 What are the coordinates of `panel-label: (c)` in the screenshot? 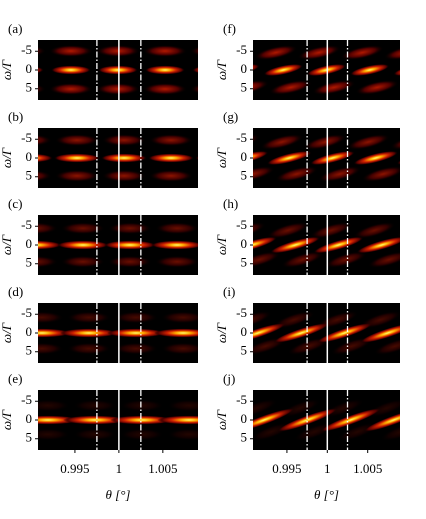 It's located at (15, 203).